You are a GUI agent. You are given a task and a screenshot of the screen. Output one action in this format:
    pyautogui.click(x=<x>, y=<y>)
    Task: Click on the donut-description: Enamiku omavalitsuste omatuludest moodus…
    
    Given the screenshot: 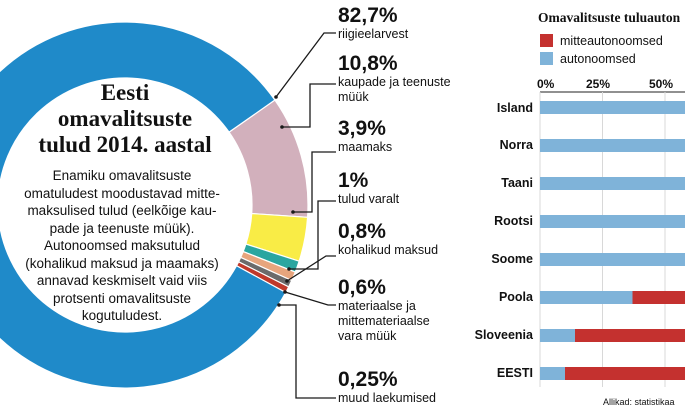 What is the action you would take?
    pyautogui.click(x=125, y=246)
    